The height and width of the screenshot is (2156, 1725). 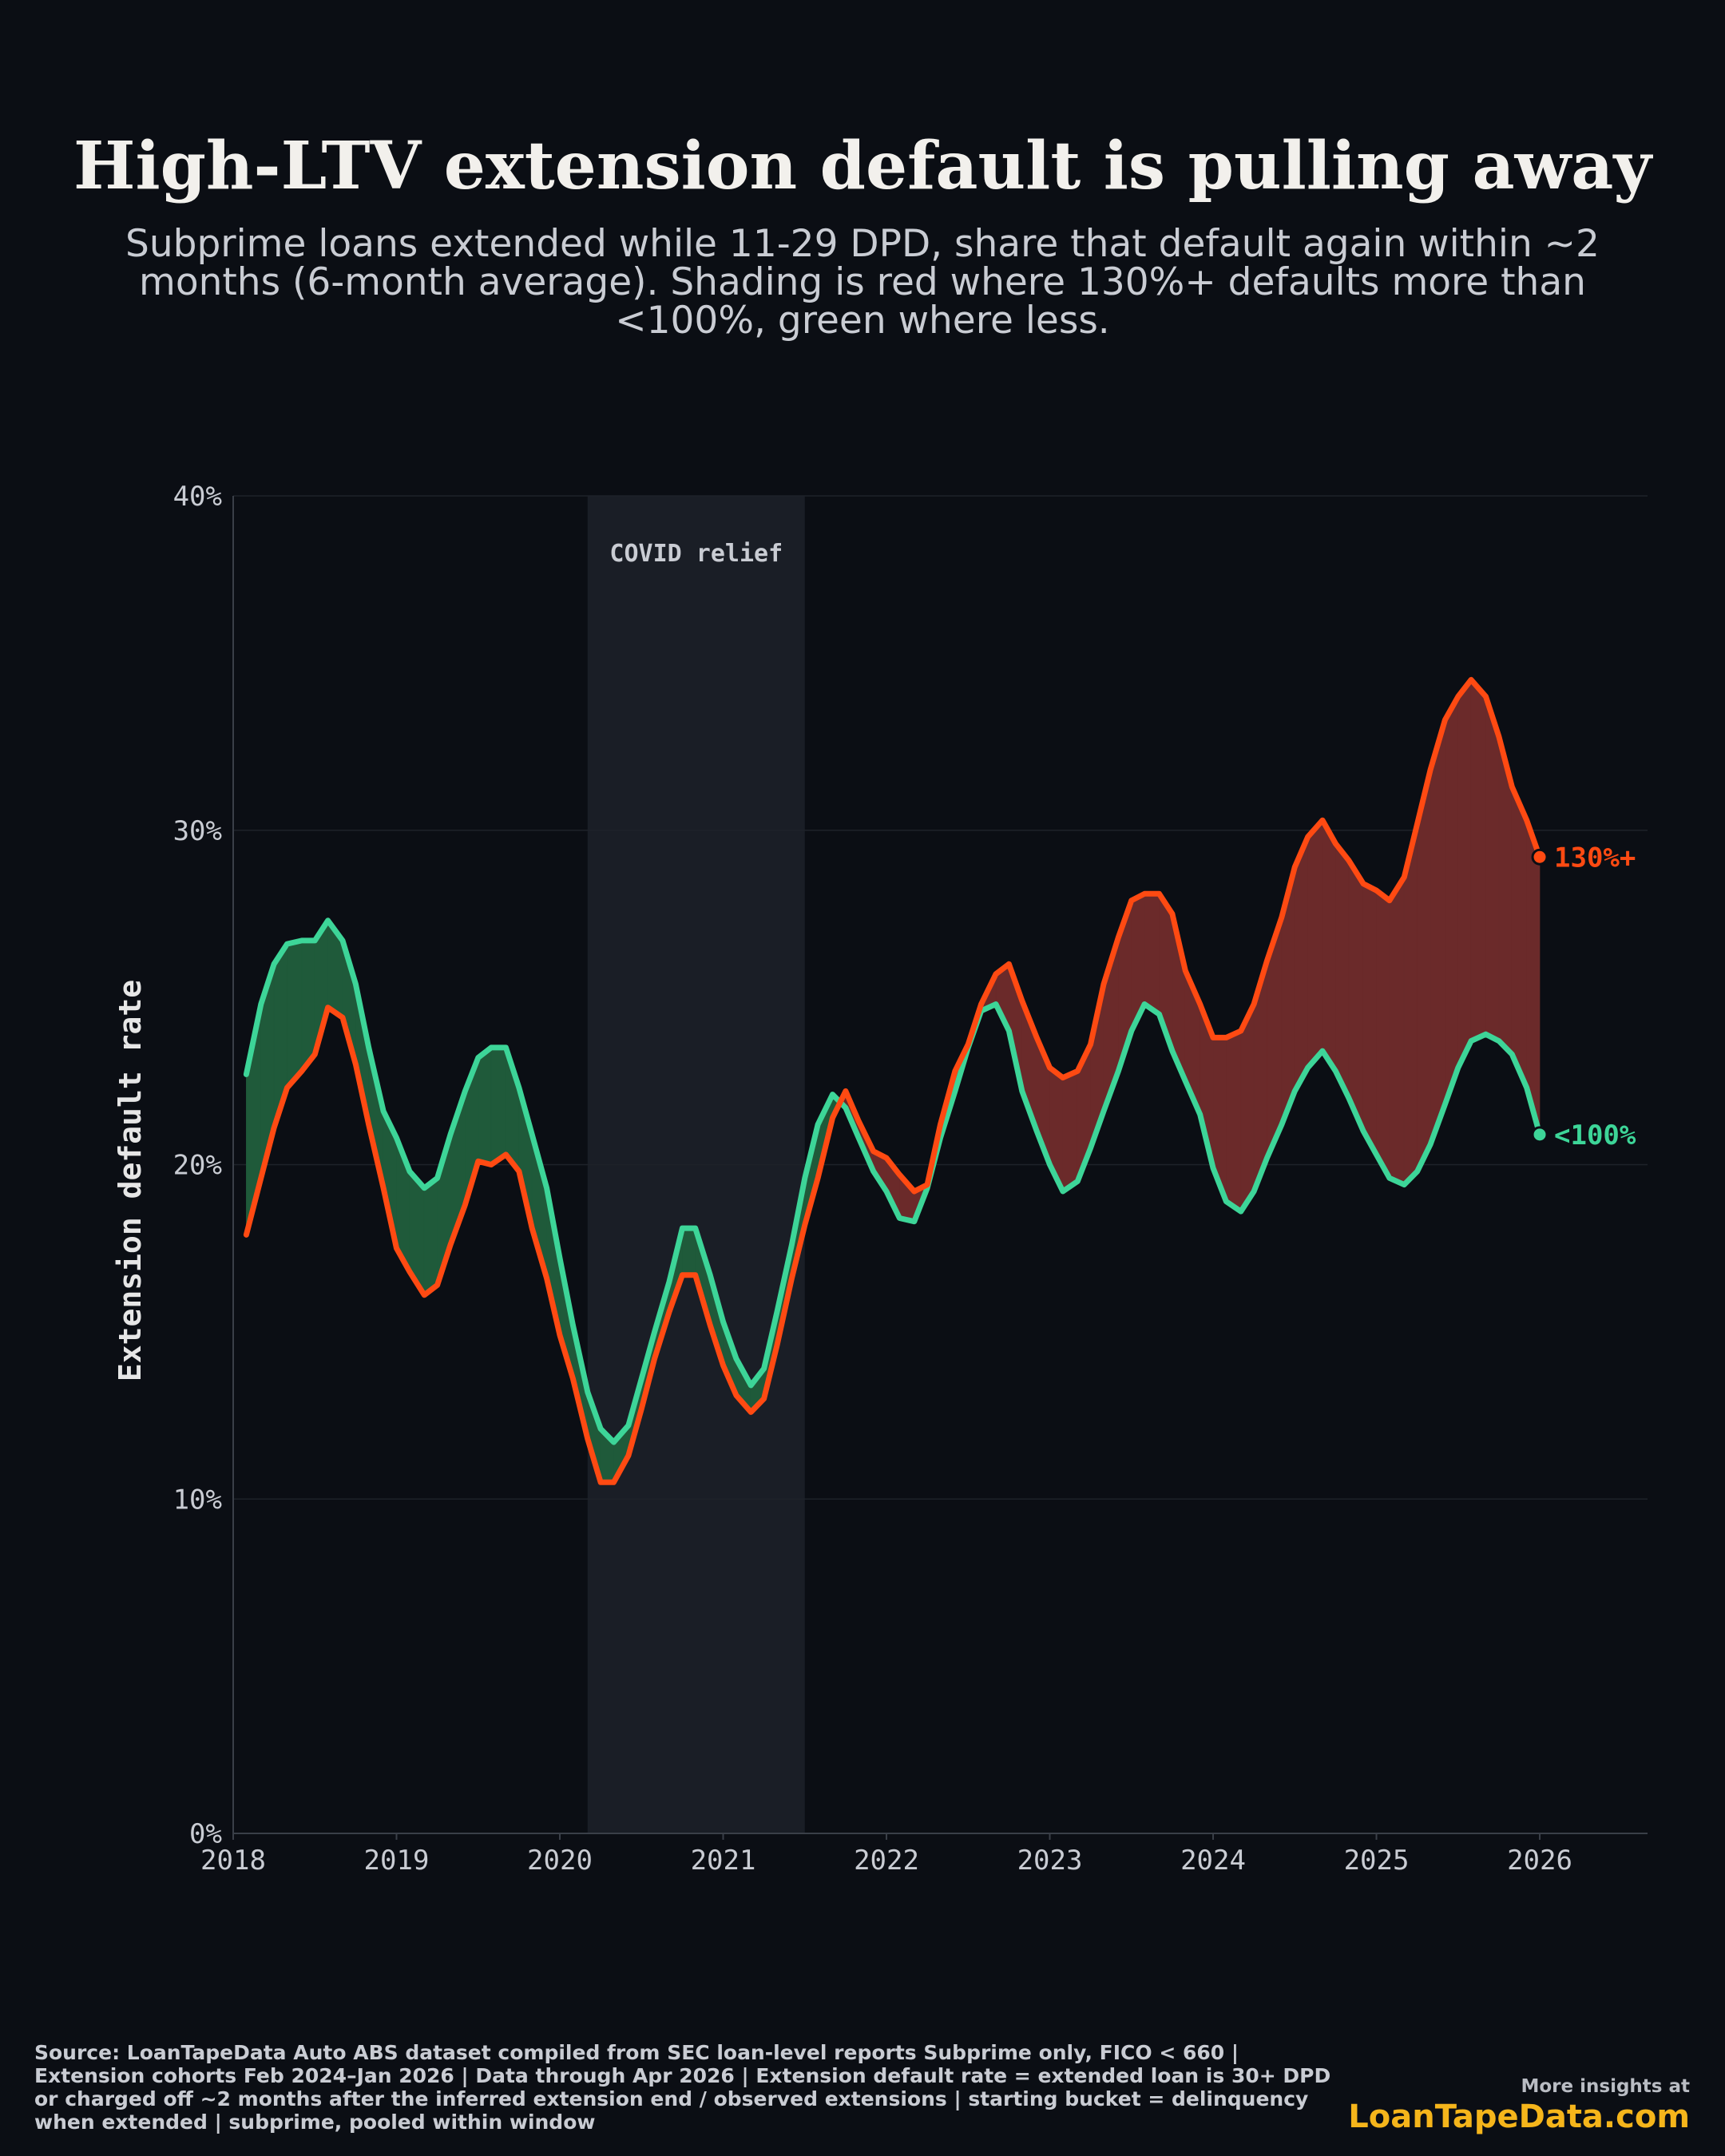 What do you see at coordinates (560, 1861) in the screenshot?
I see `x-tick-label: 2020` at bounding box center [560, 1861].